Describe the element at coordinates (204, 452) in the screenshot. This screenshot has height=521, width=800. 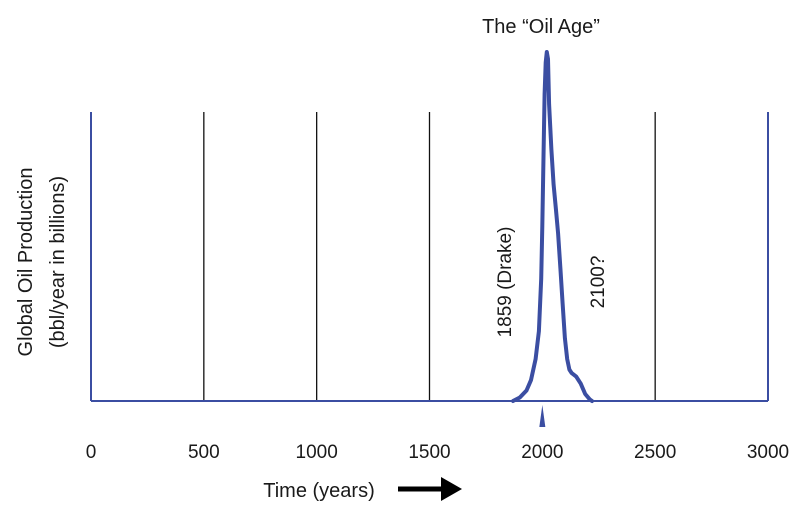
I see `x-tick-label-500: 500` at that location.